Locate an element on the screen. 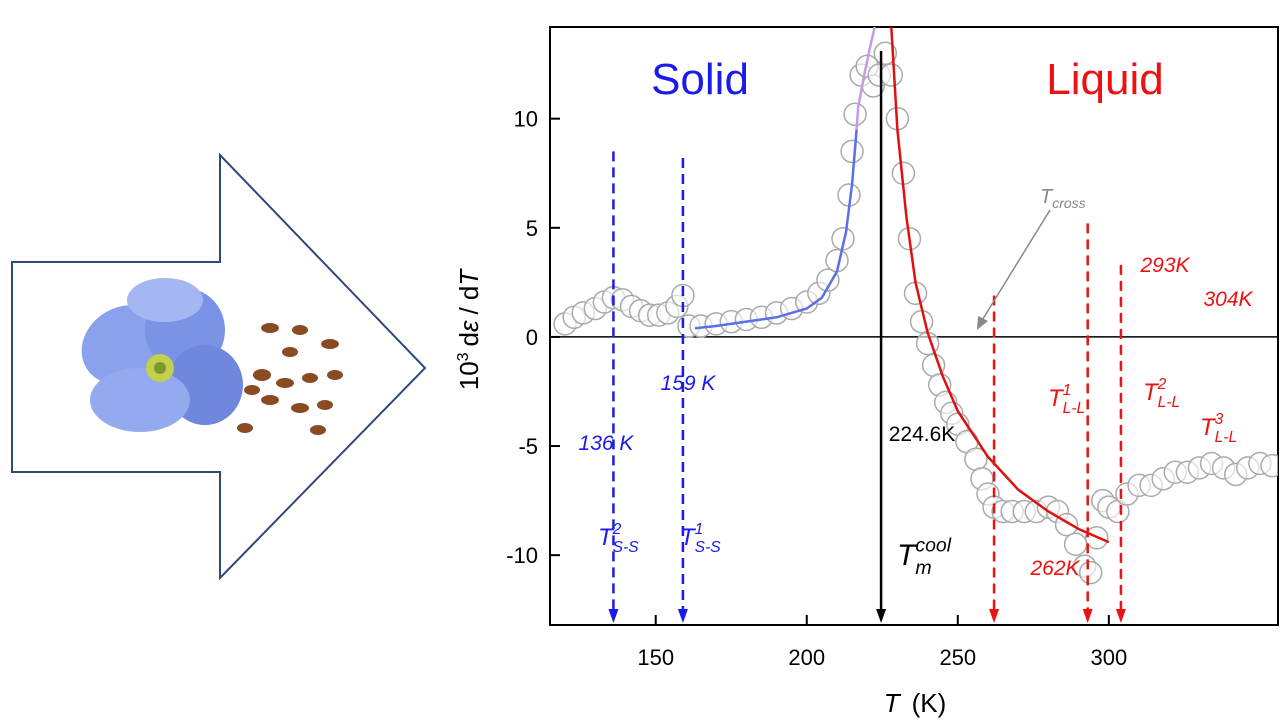 The height and width of the screenshot is (721, 1281). marker-symbol: T2 L-L is located at coordinates (1161, 393).